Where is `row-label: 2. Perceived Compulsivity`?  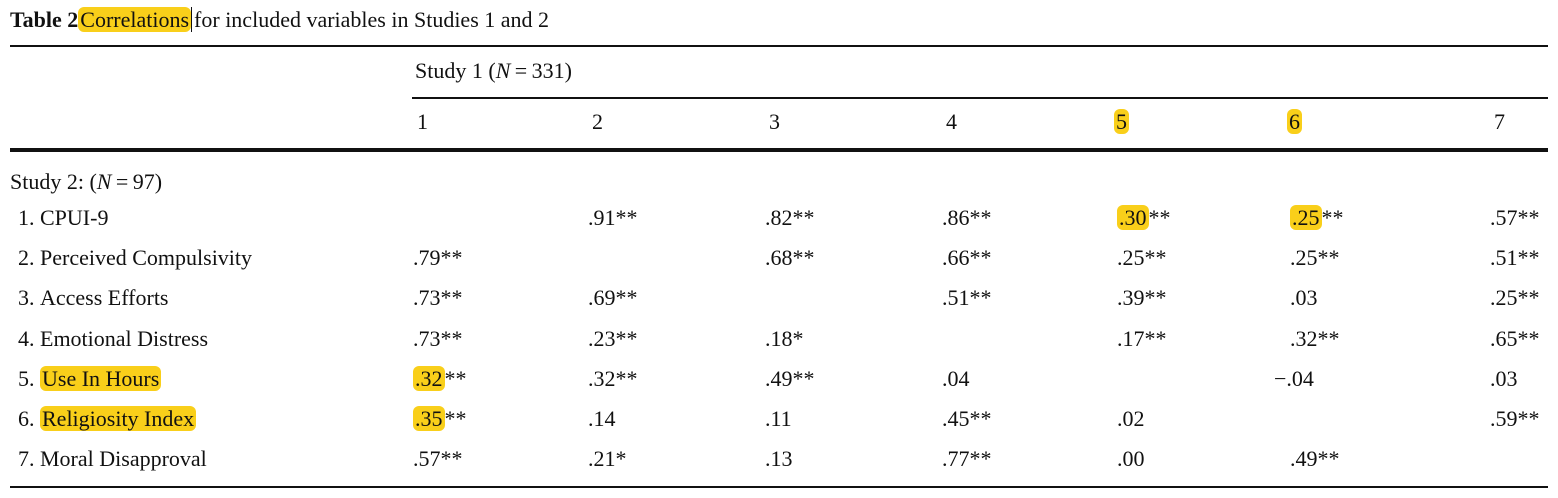 row-label: 2. Perceived Compulsivity is located at coordinates (135, 258).